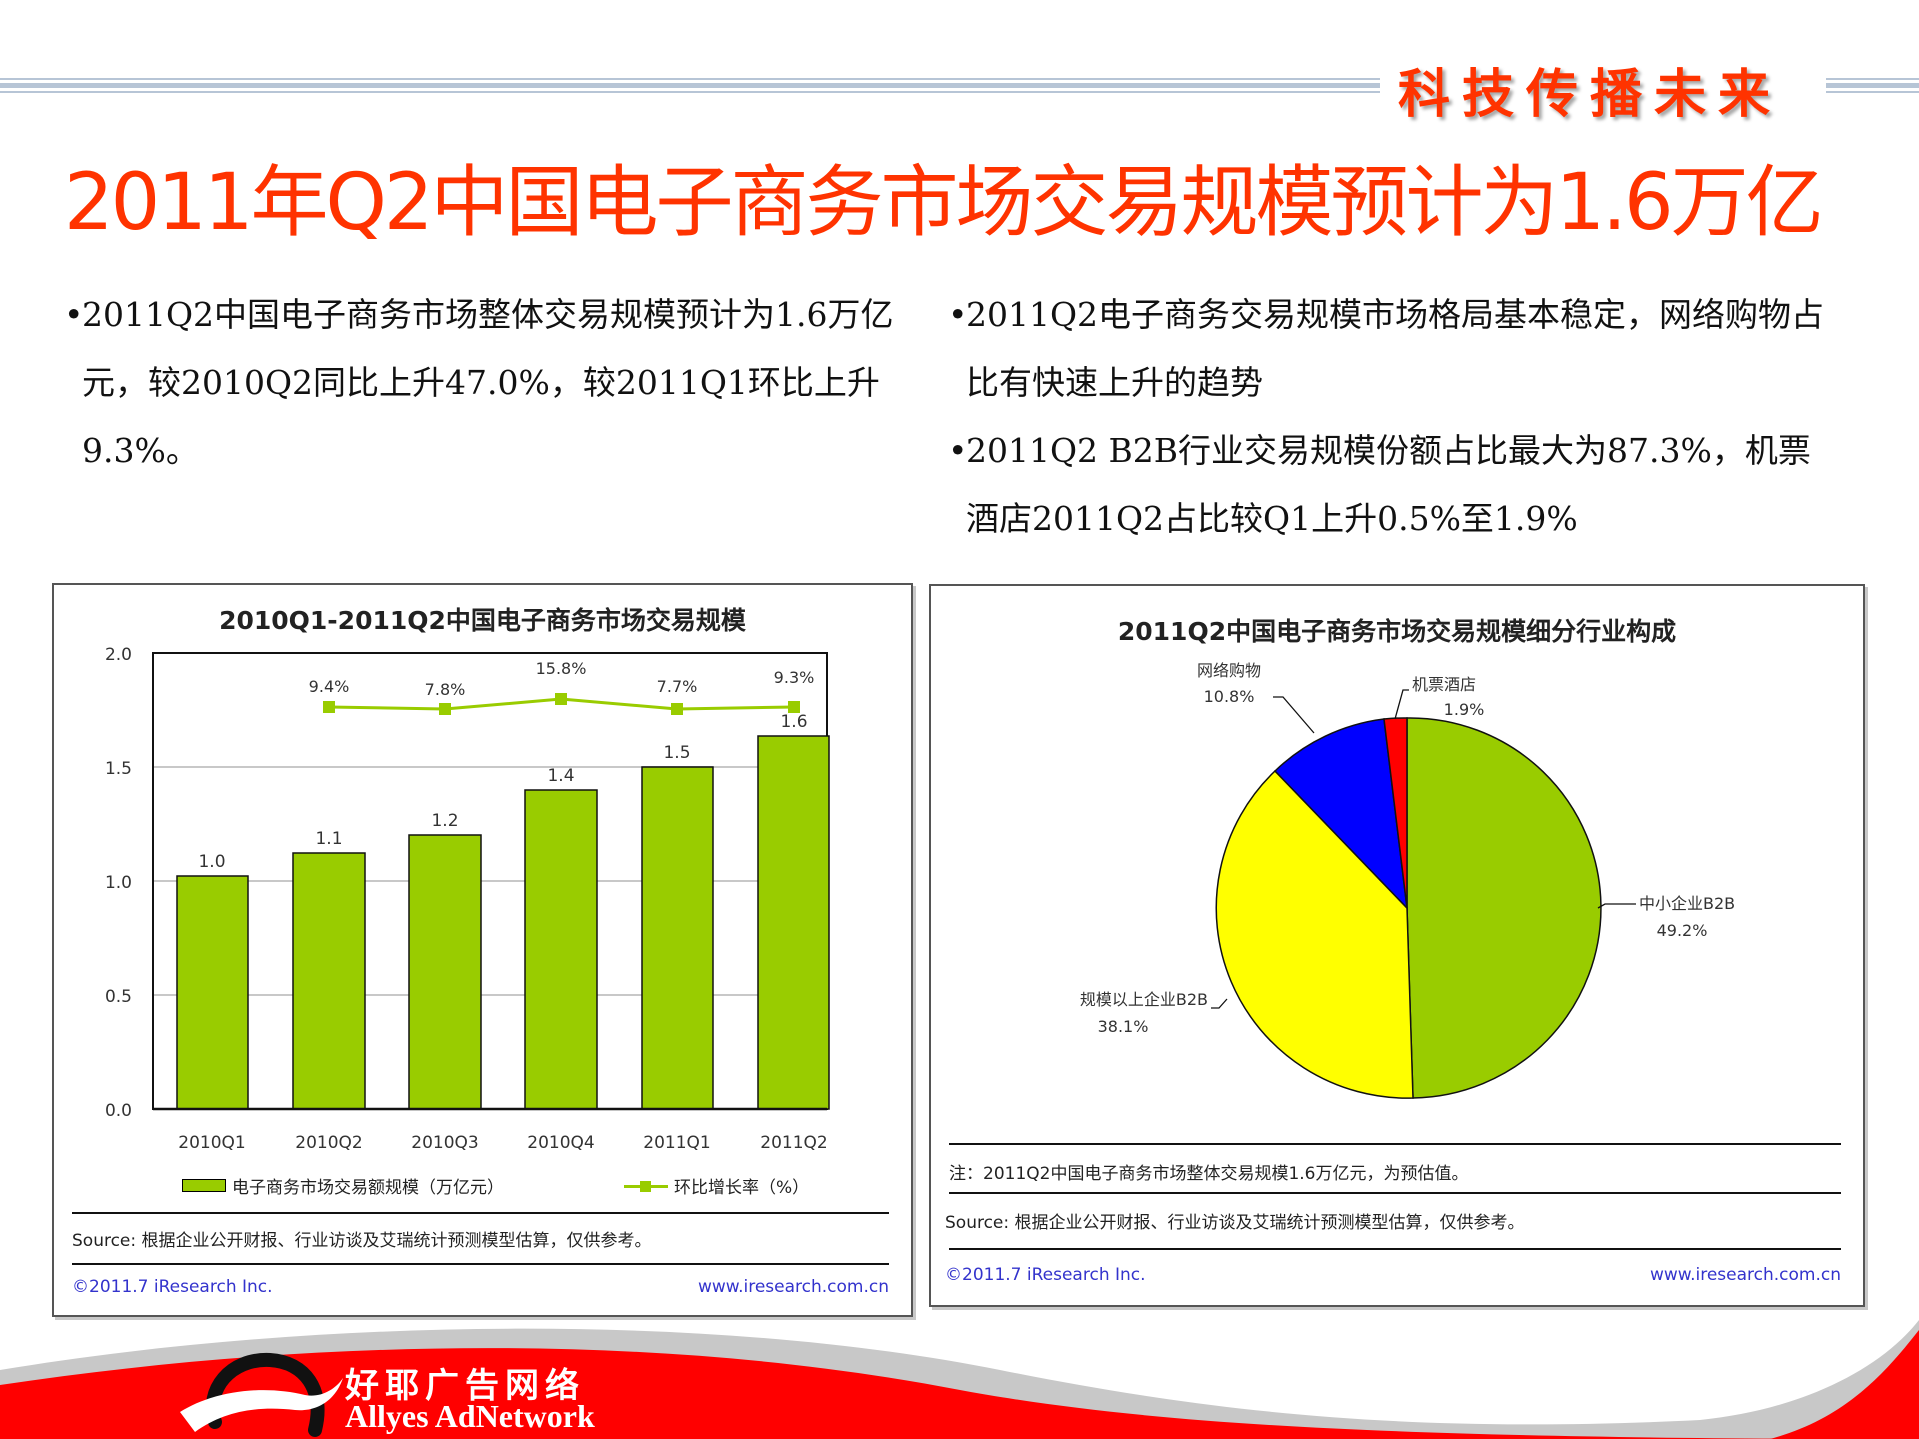 The height and width of the screenshot is (1439, 1919). Describe the element at coordinates (793, 722) in the screenshot. I see `bar-value-label: 1.6` at that location.